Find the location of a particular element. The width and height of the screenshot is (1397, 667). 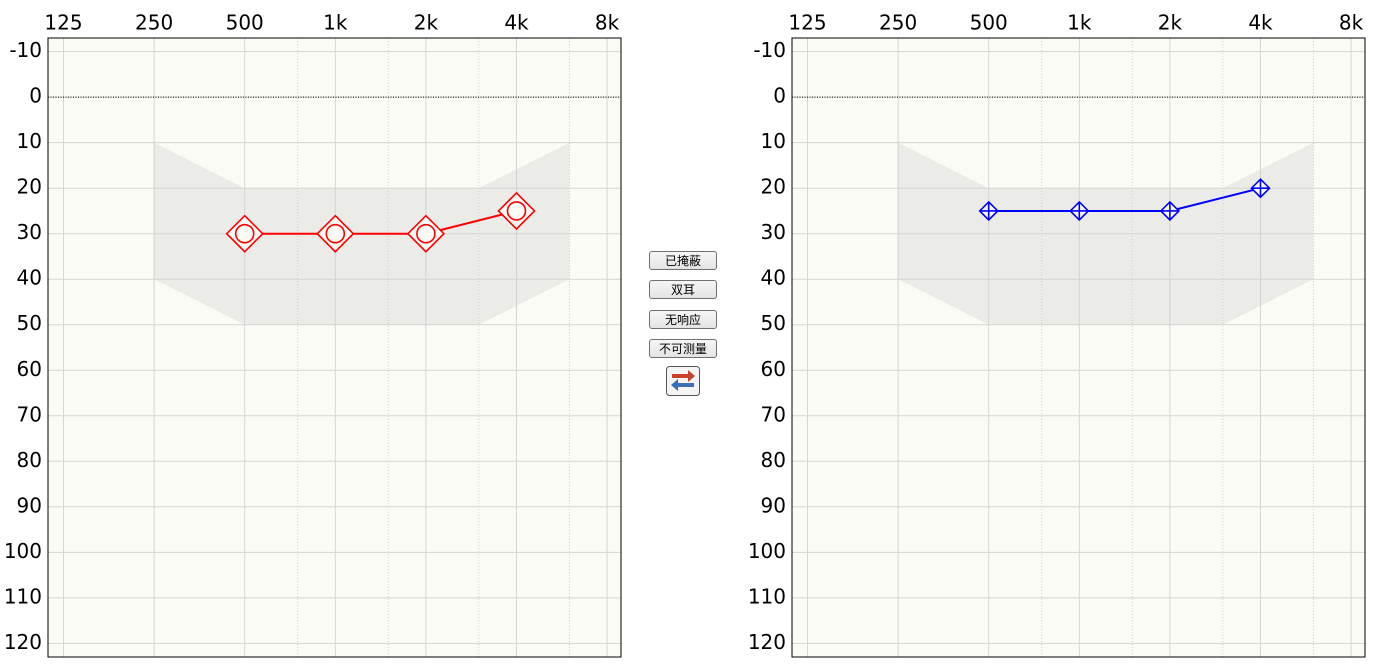

button: 无响应 is located at coordinates (683, 319).